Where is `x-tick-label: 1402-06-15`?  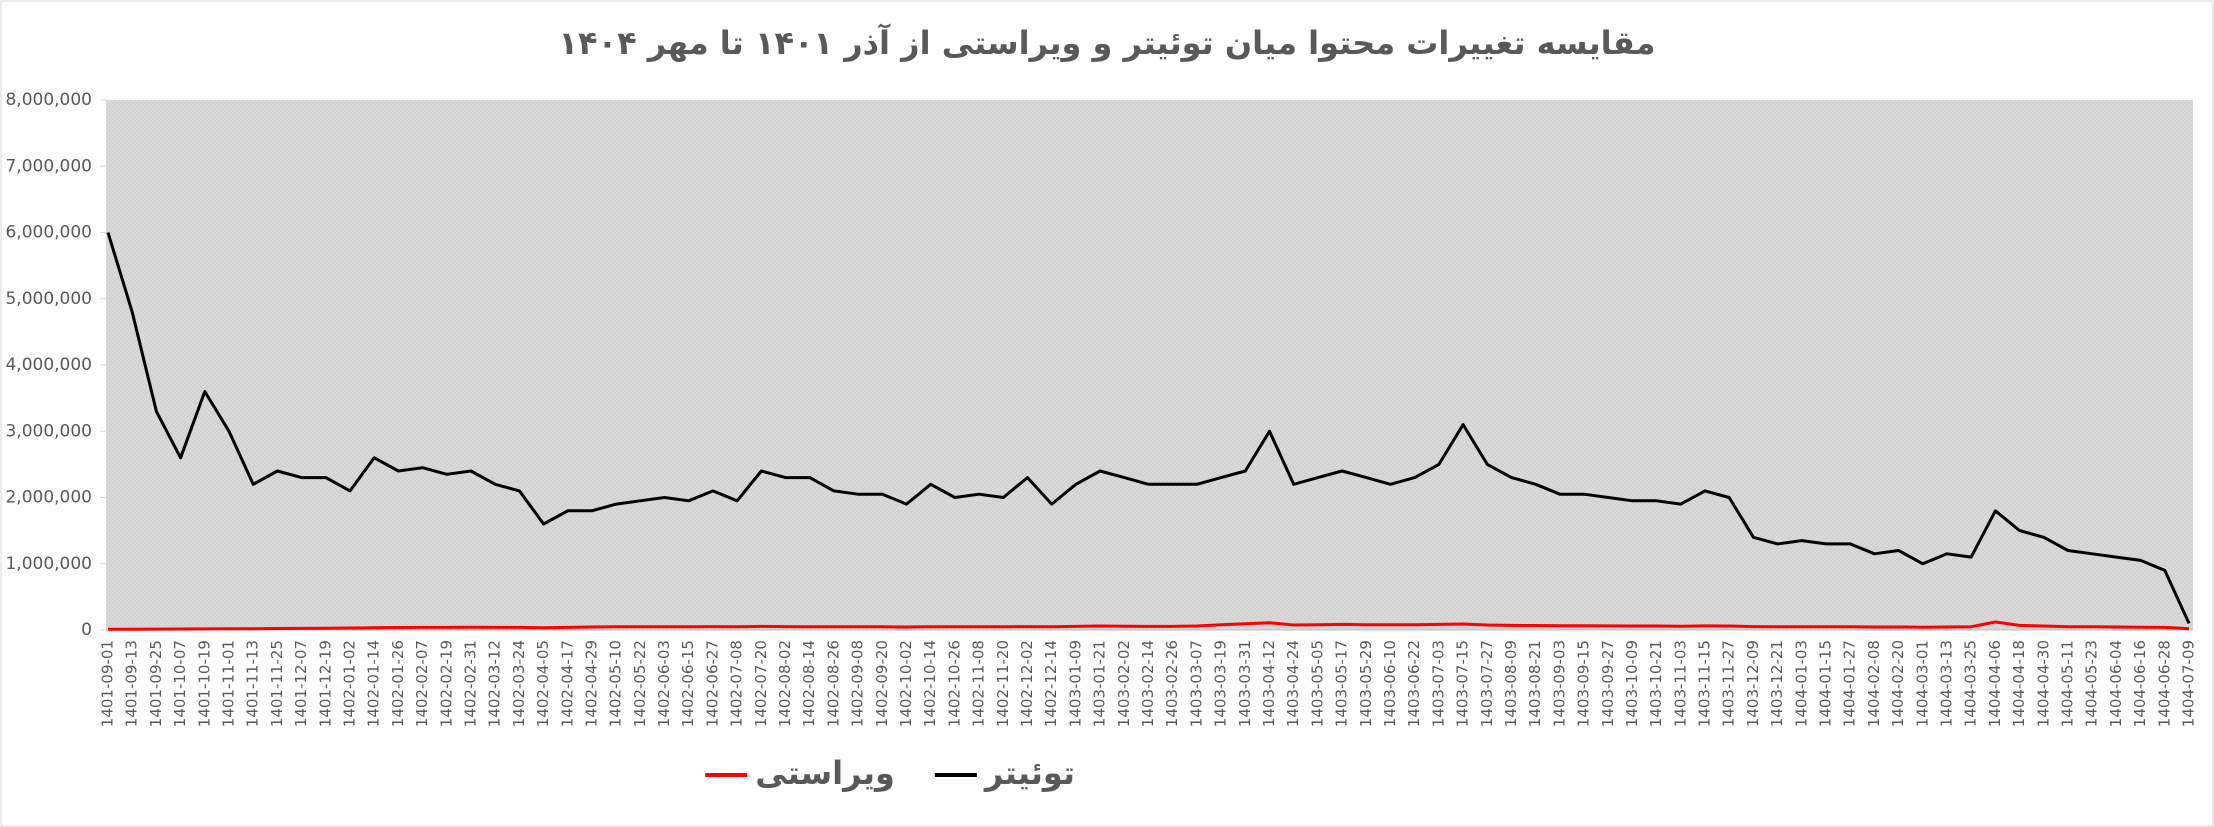
x-tick-label: 1402-06-15 is located at coordinates (688, 683).